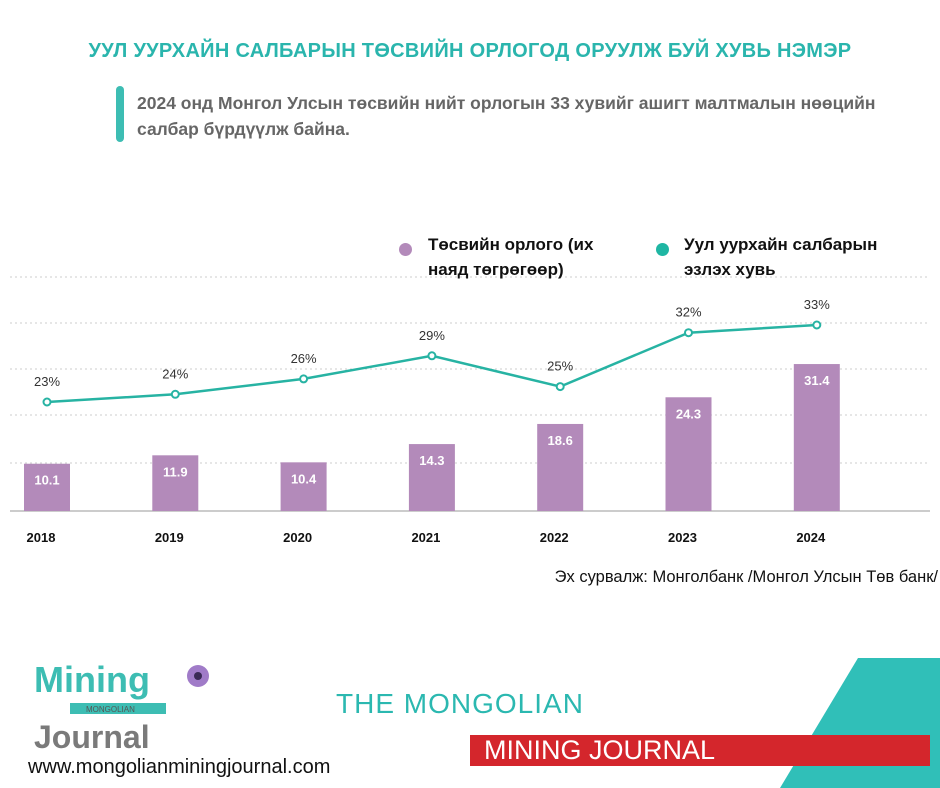 The width and height of the screenshot is (940, 788). What do you see at coordinates (175, 471) in the screenshot?
I see `bar-value-label: 11.9` at bounding box center [175, 471].